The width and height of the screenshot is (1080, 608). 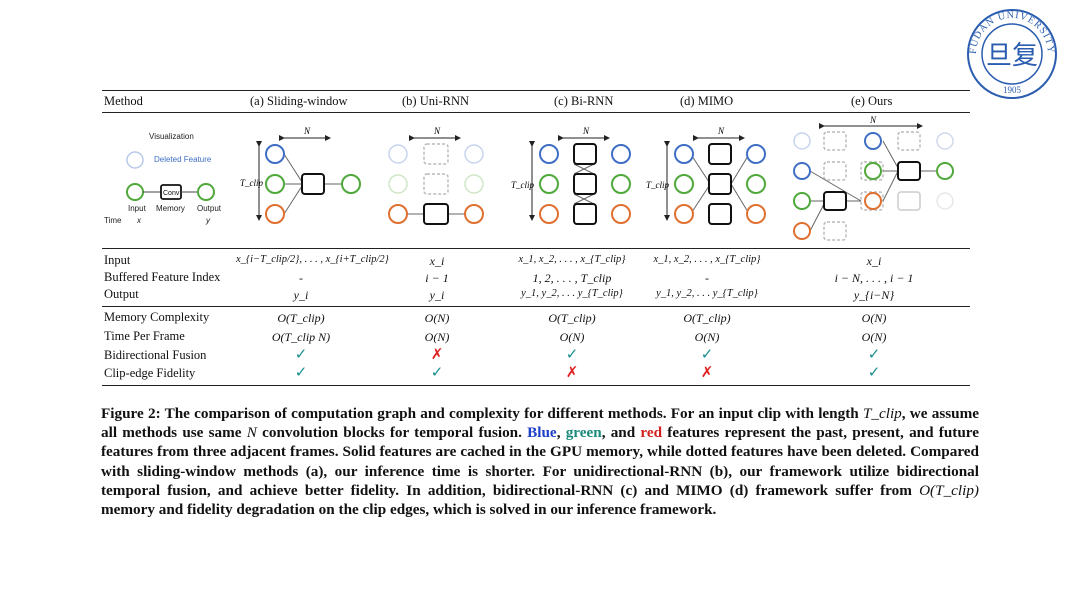 I want to click on cell-buffered-d: -, so click(x=707, y=278).